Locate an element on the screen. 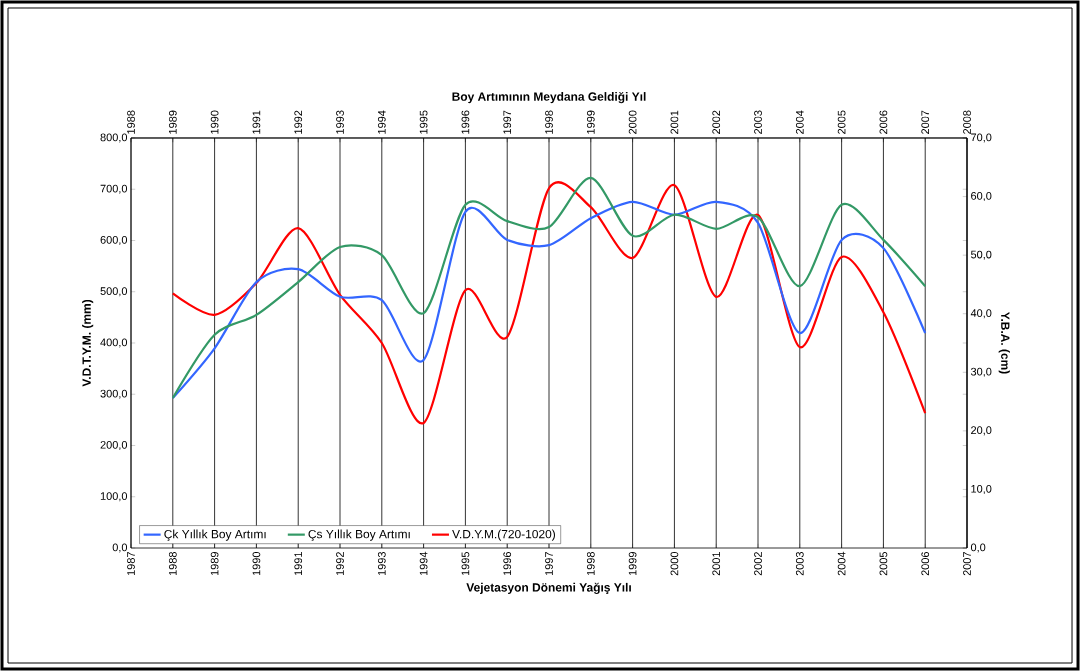 This screenshot has width=1080, height=671. x2-tick-label: 1988 is located at coordinates (131, 122).